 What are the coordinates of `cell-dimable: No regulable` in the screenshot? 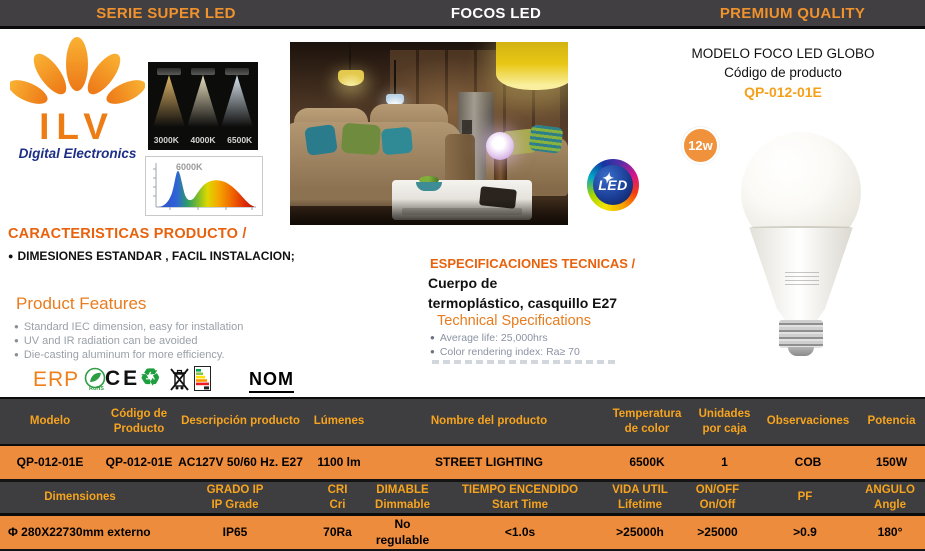 It's located at (402, 531).